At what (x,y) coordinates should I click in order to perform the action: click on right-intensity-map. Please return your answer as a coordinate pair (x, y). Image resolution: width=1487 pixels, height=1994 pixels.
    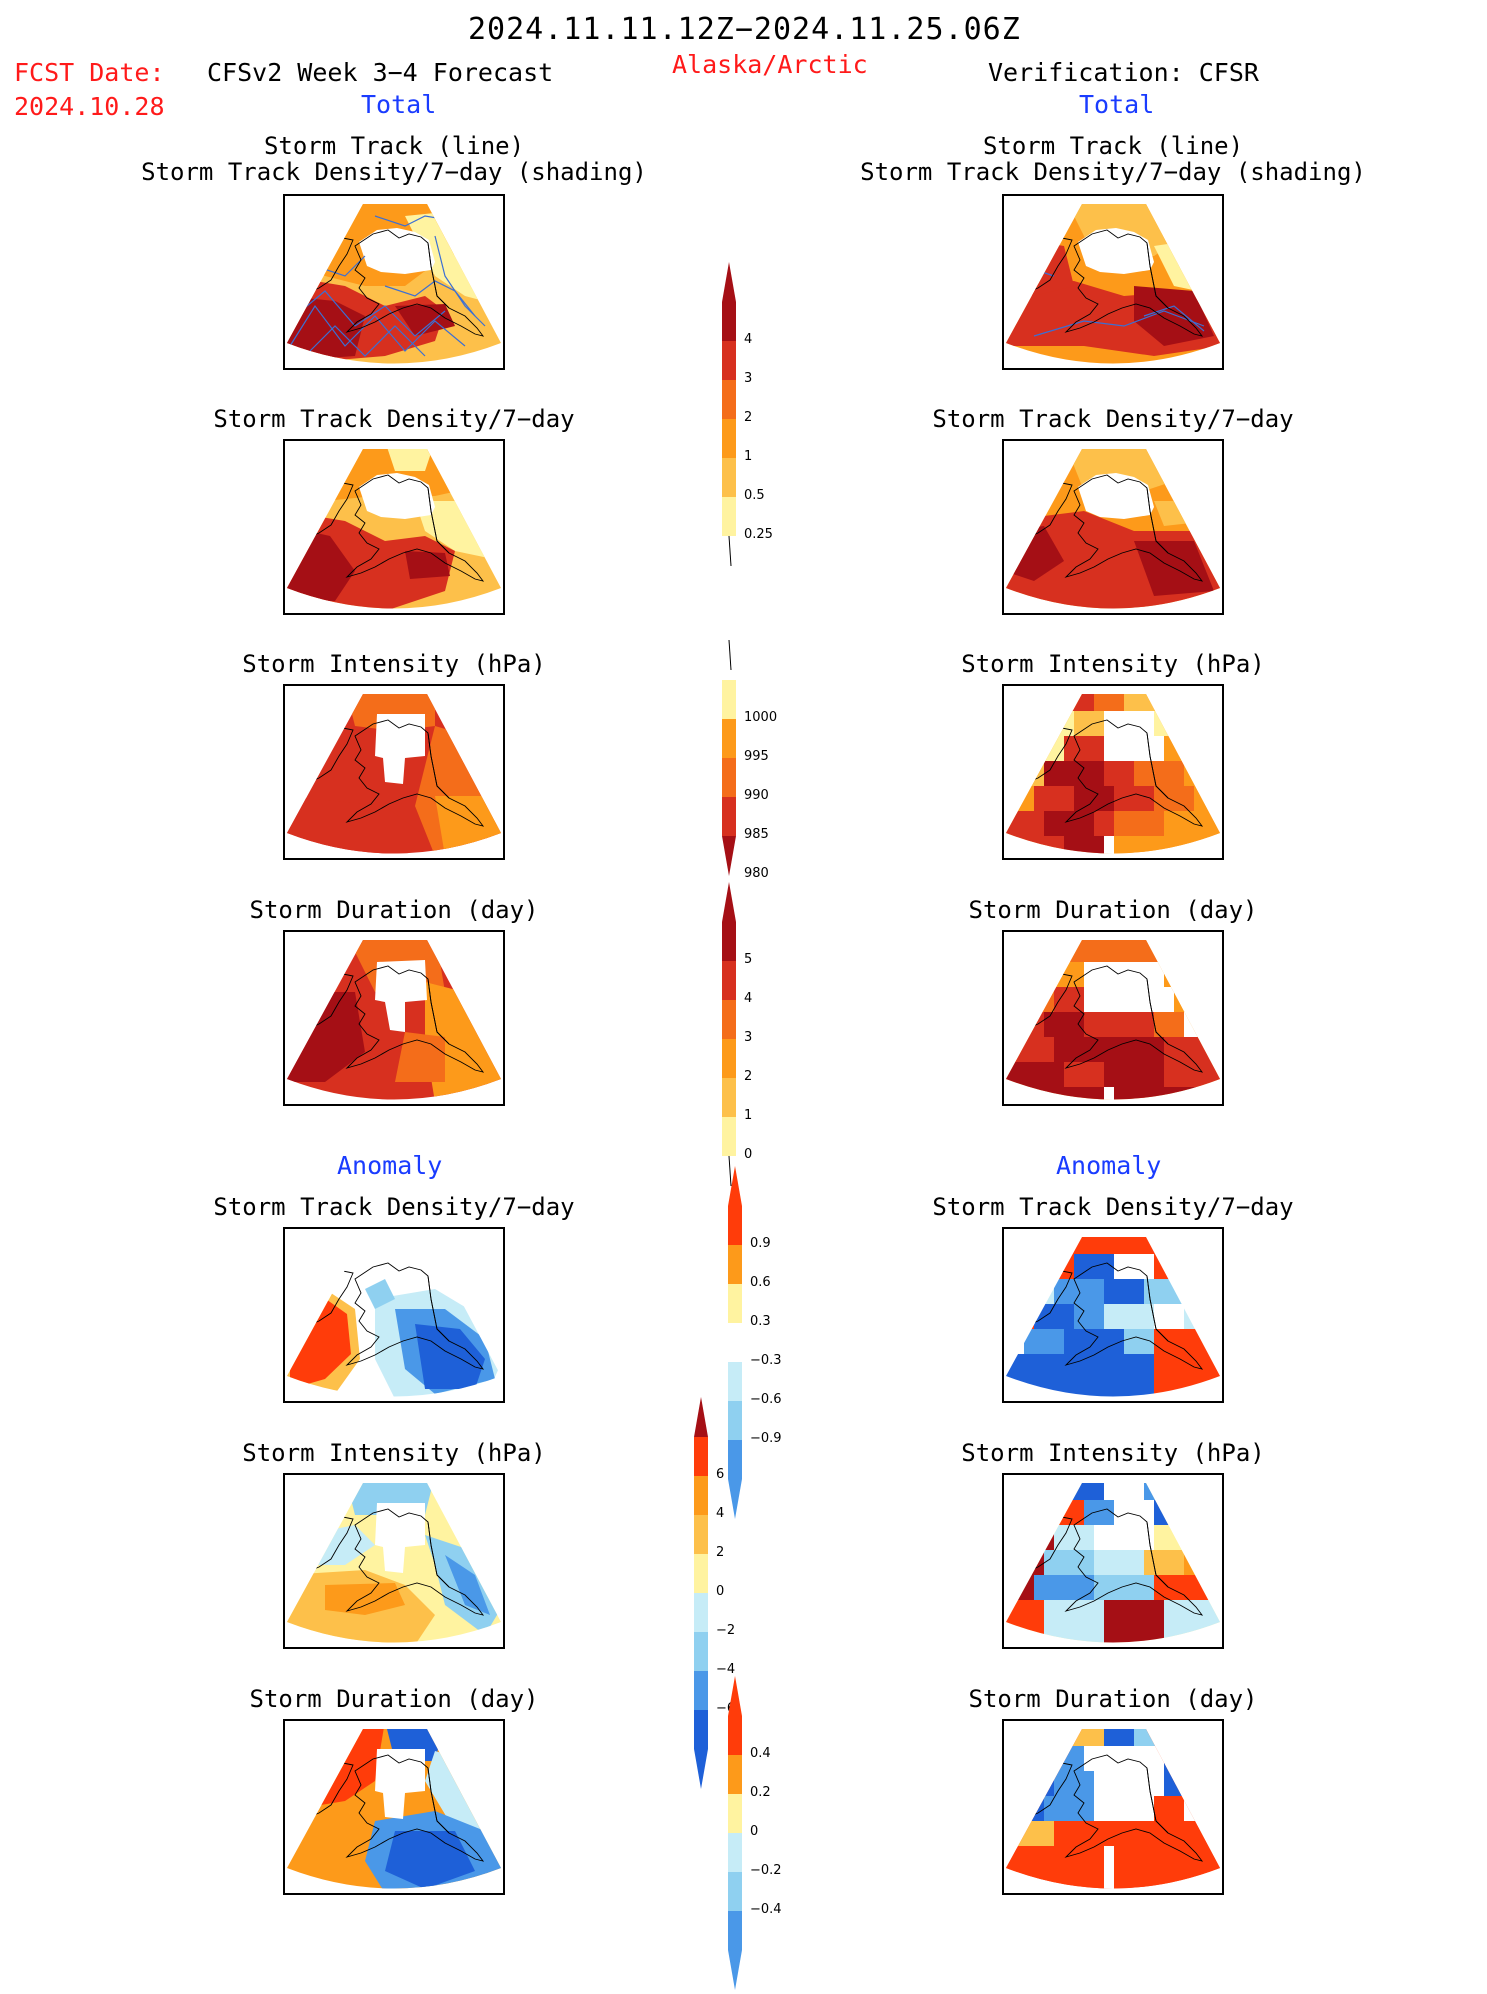
    Looking at the image, I should click on (1113, 772).